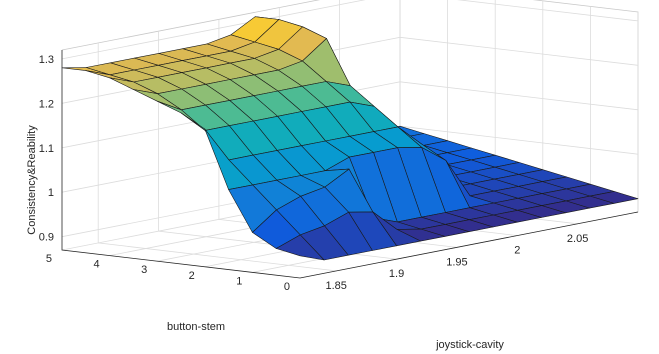  I want to click on x-tick-label: 2, so click(517, 251).